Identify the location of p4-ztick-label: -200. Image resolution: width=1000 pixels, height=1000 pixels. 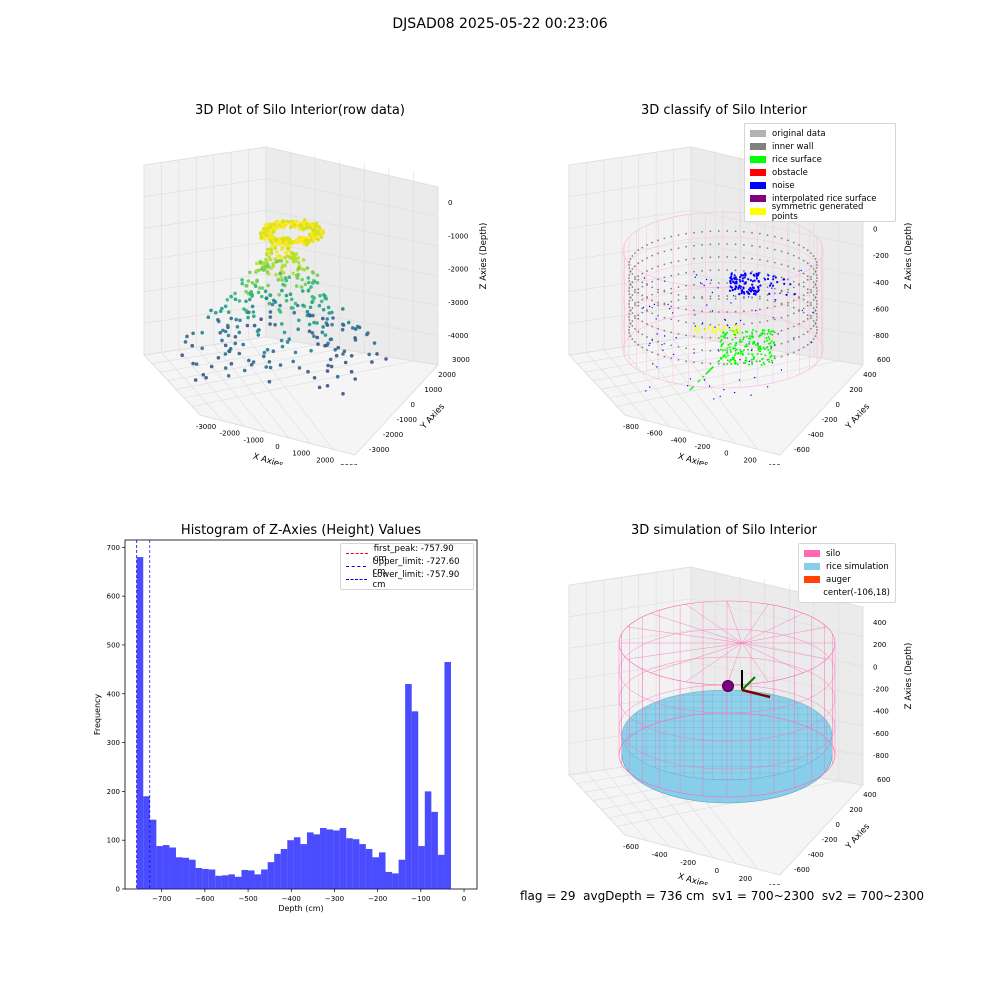
(881, 690).